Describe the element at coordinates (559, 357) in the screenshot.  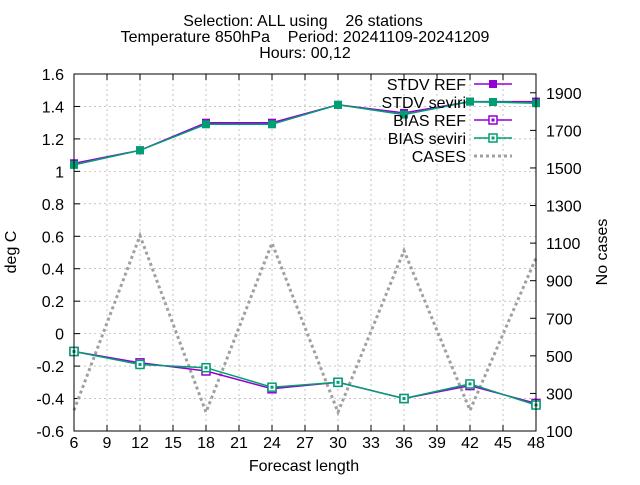
I see `y2-tick-label: 500` at that location.